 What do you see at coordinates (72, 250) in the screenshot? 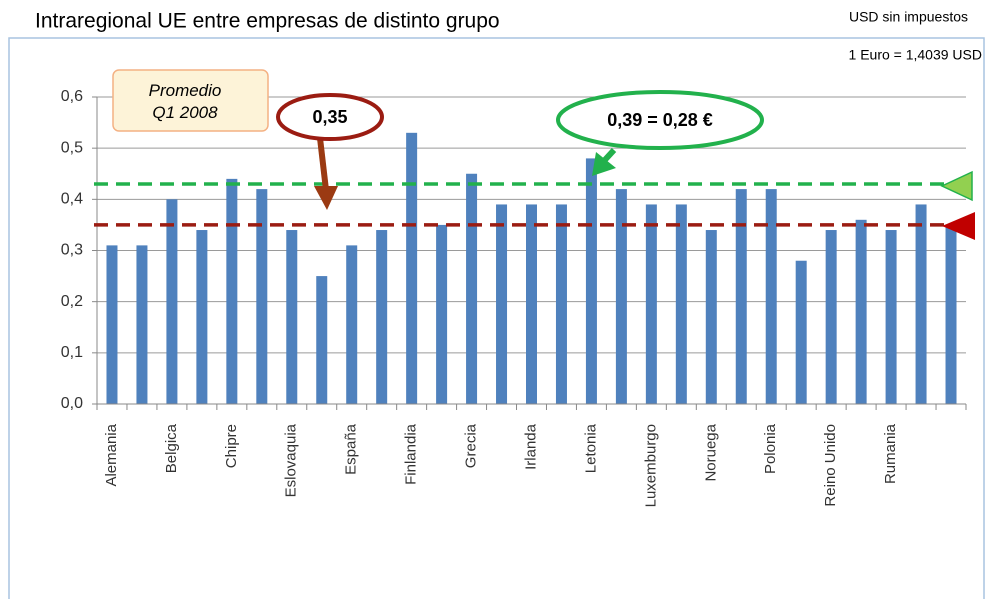
I see `y-tick-label: 0,3` at bounding box center [72, 250].